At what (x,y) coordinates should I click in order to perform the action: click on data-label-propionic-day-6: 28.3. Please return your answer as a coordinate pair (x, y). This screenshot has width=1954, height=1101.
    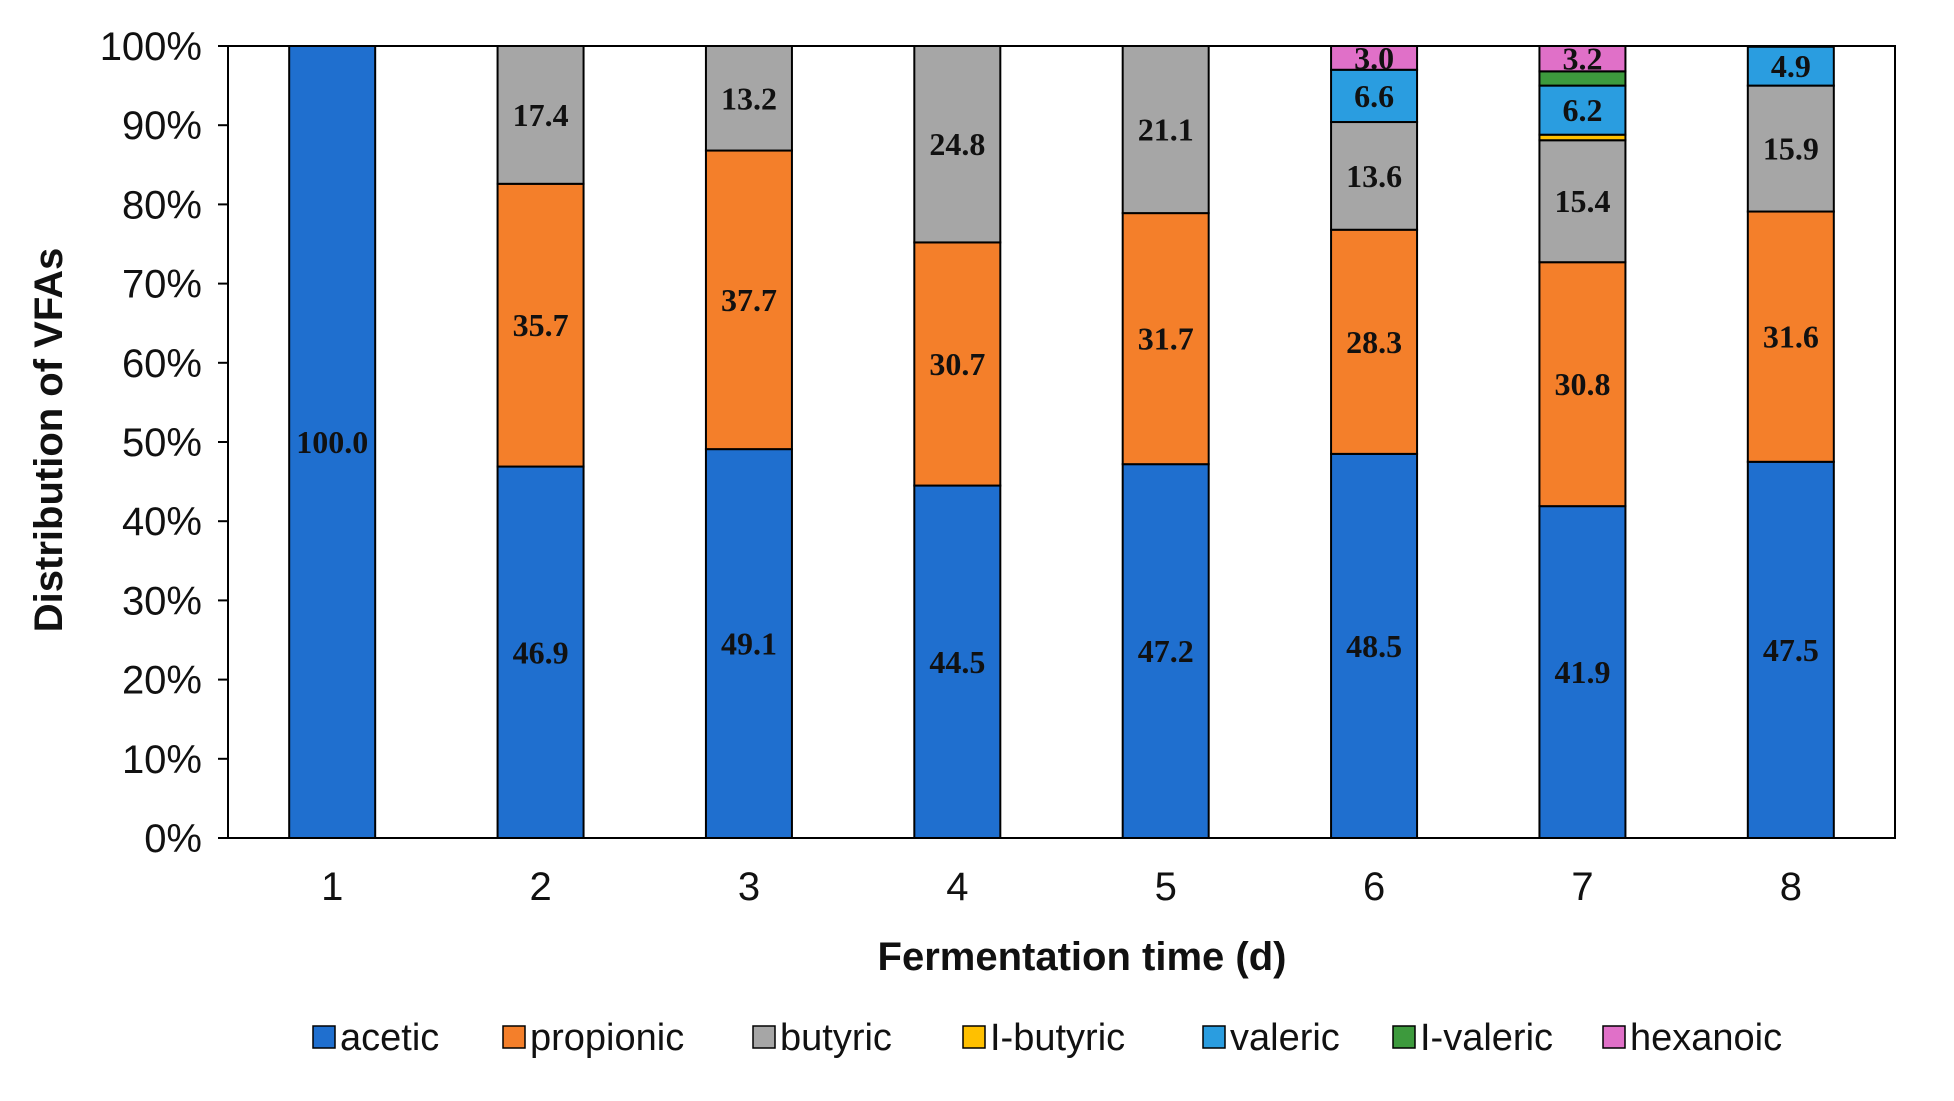
    Looking at the image, I should click on (1374, 342).